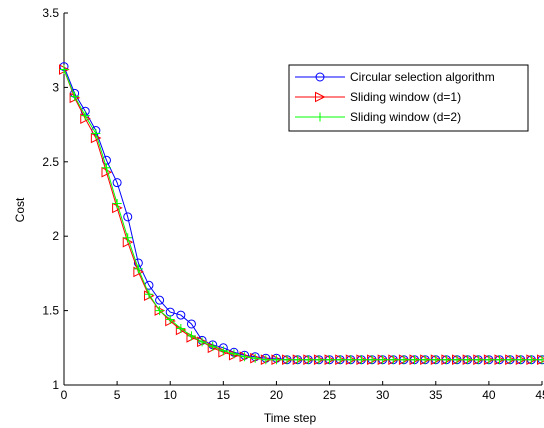 The height and width of the screenshot is (428, 544). I want to click on legend-box, so click(408, 98).